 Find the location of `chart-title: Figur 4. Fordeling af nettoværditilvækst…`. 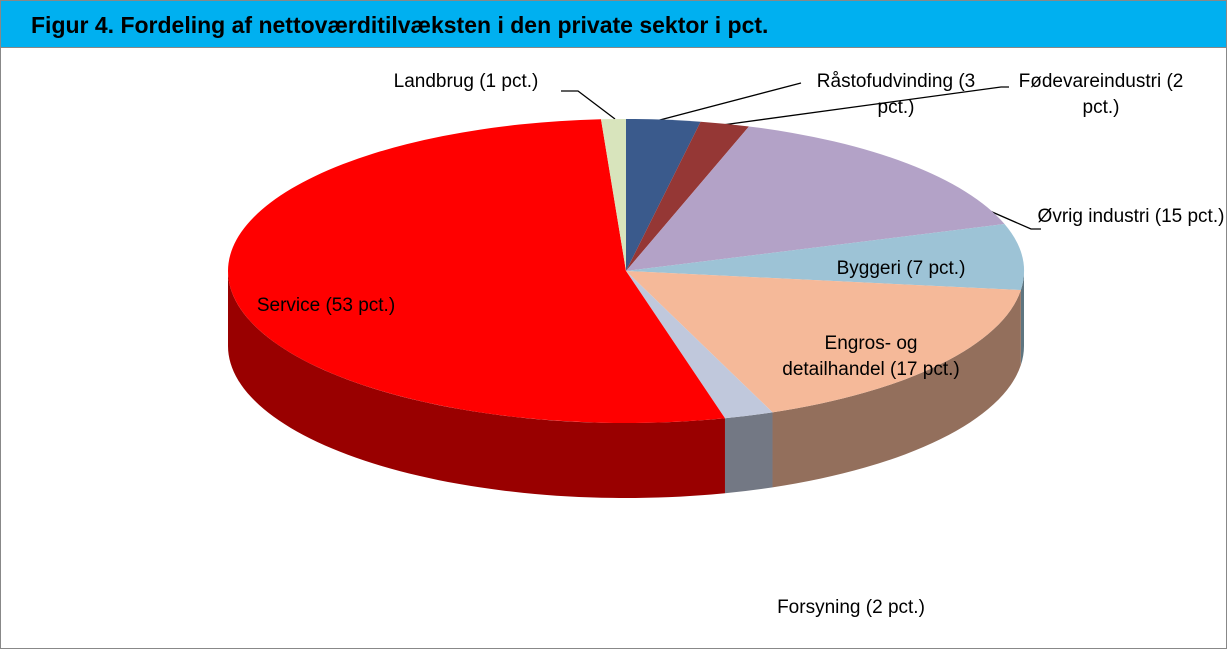

chart-title: Figur 4. Fordeling af nettoværditilvækst… is located at coordinates (613, 24).